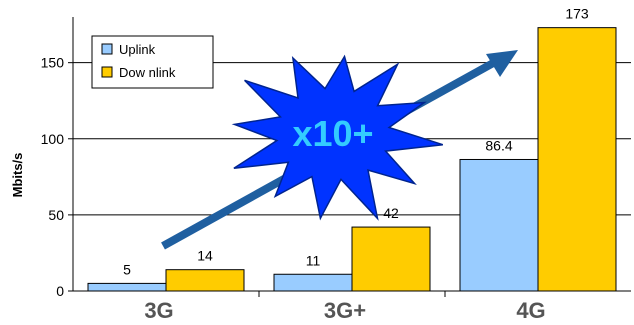  What do you see at coordinates (530, 310) in the screenshot?
I see `x-category-label: 4G` at bounding box center [530, 310].